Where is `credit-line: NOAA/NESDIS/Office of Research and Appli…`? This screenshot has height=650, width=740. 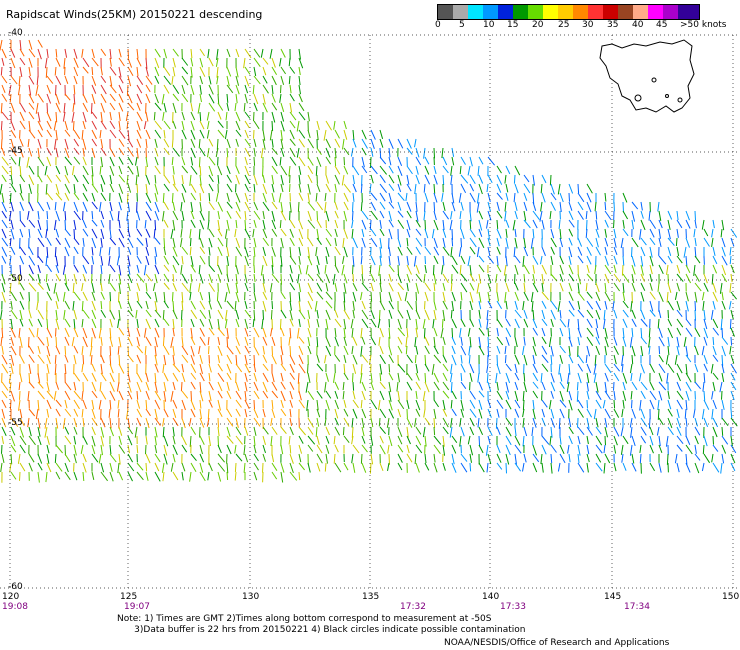 credit-line: NOAA/NESDIS/Office of Research and Appli… is located at coordinates (557, 643).